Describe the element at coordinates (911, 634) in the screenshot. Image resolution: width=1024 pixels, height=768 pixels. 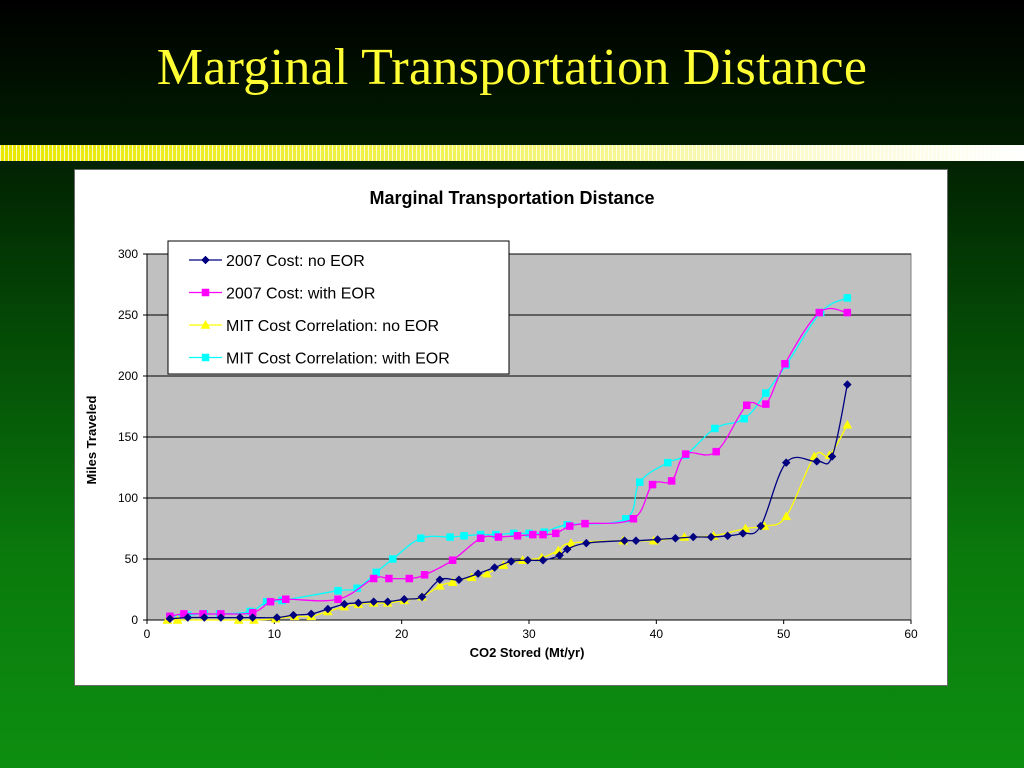
I see `x-tick-label: 60` at that location.